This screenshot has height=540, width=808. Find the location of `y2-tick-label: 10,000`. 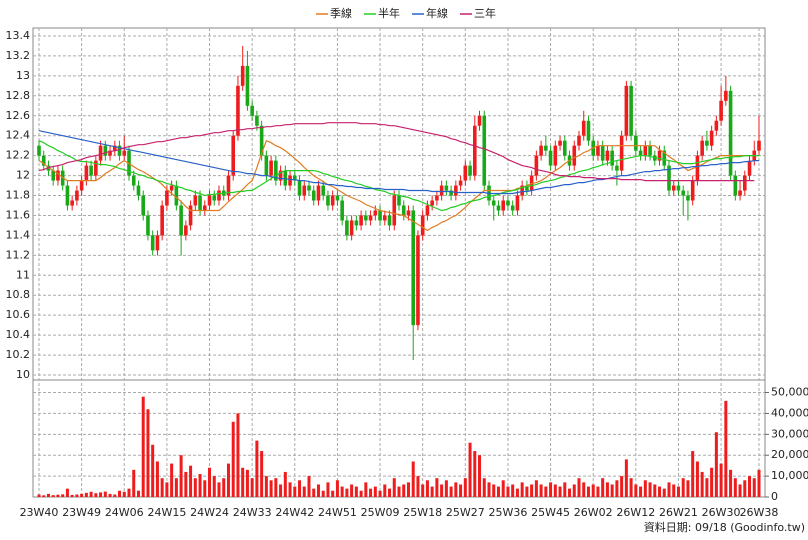

y2-tick-label: 10,000 is located at coordinates (789, 475).